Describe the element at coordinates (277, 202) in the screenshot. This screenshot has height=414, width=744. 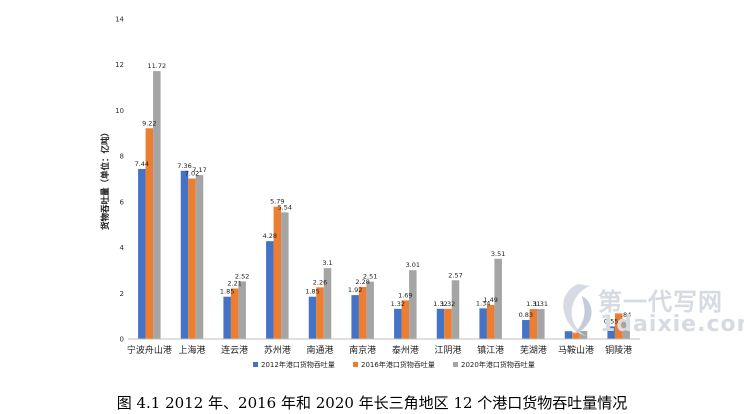
I see `data-label: 5.79` at that location.